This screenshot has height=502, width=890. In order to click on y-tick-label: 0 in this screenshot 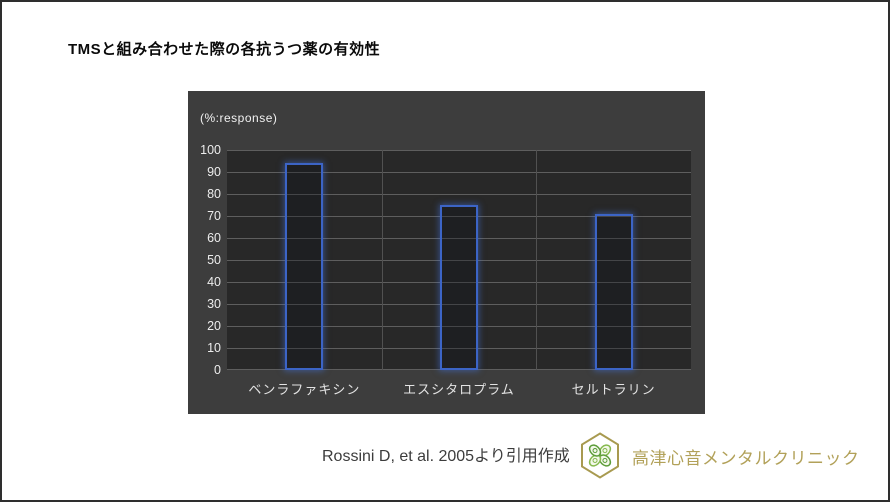, I will do `click(217, 370)`.